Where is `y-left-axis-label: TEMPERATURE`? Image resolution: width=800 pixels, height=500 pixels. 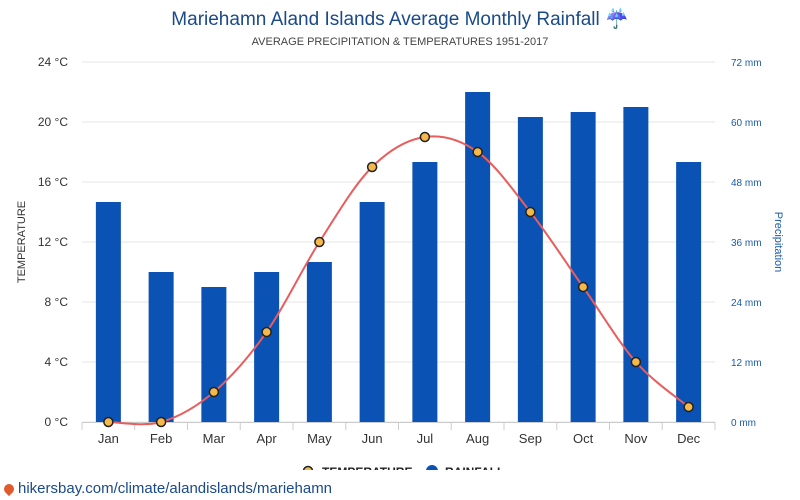 y-left-axis-label: TEMPERATURE is located at coordinates (22, 242).